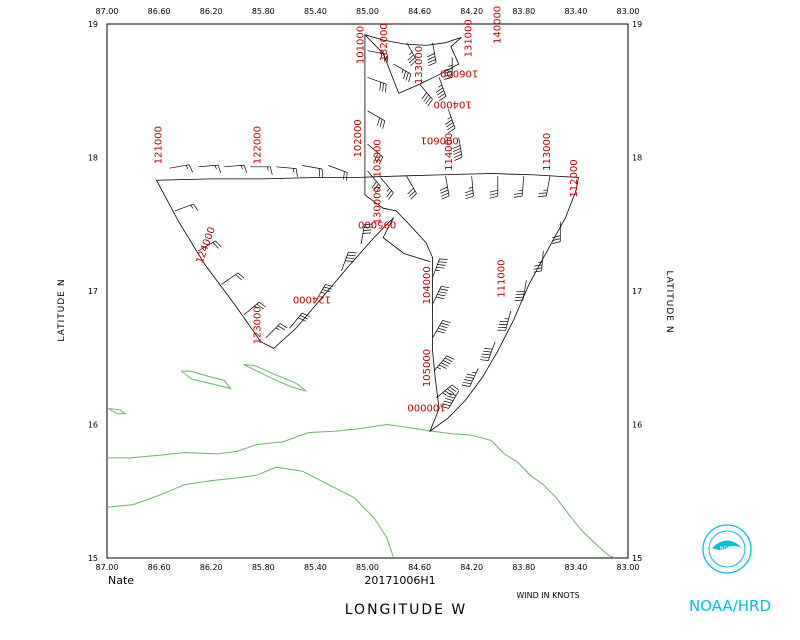 This screenshot has height=640, width=800. What do you see at coordinates (250, 512) in the screenshot?
I see `inland-border` at bounding box center [250, 512].